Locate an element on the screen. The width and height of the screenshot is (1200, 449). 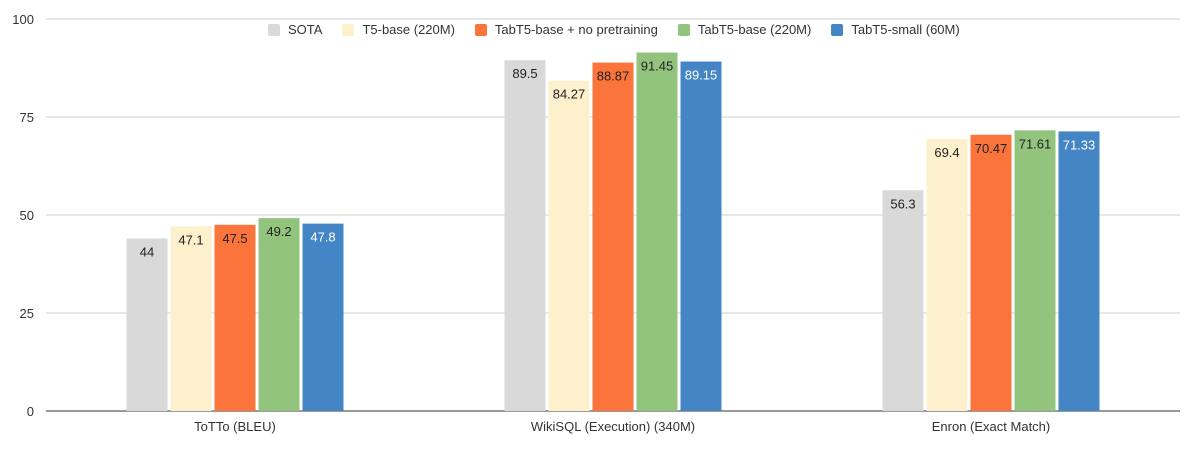
data-label: 49.2 is located at coordinates (278, 231).